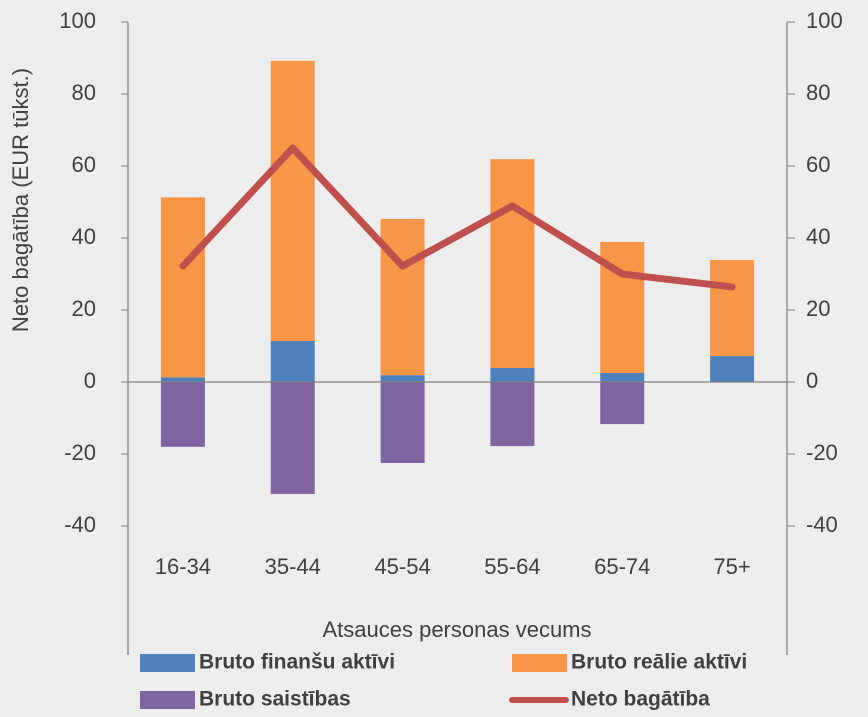  I want to click on y-axis-label: Neto bagātība (EUR tūkst.), so click(20, 200).